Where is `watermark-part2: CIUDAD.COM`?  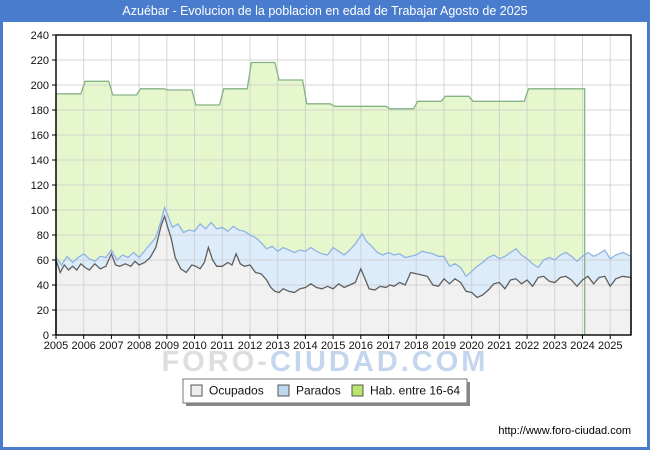 watermark-part2: CIUDAD.COM is located at coordinates (379, 362).